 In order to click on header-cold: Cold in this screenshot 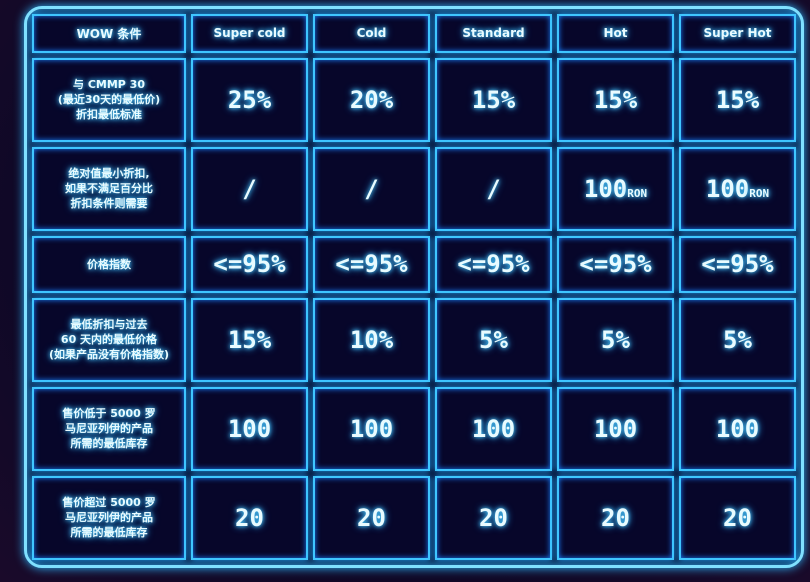, I will do `click(371, 33)`.